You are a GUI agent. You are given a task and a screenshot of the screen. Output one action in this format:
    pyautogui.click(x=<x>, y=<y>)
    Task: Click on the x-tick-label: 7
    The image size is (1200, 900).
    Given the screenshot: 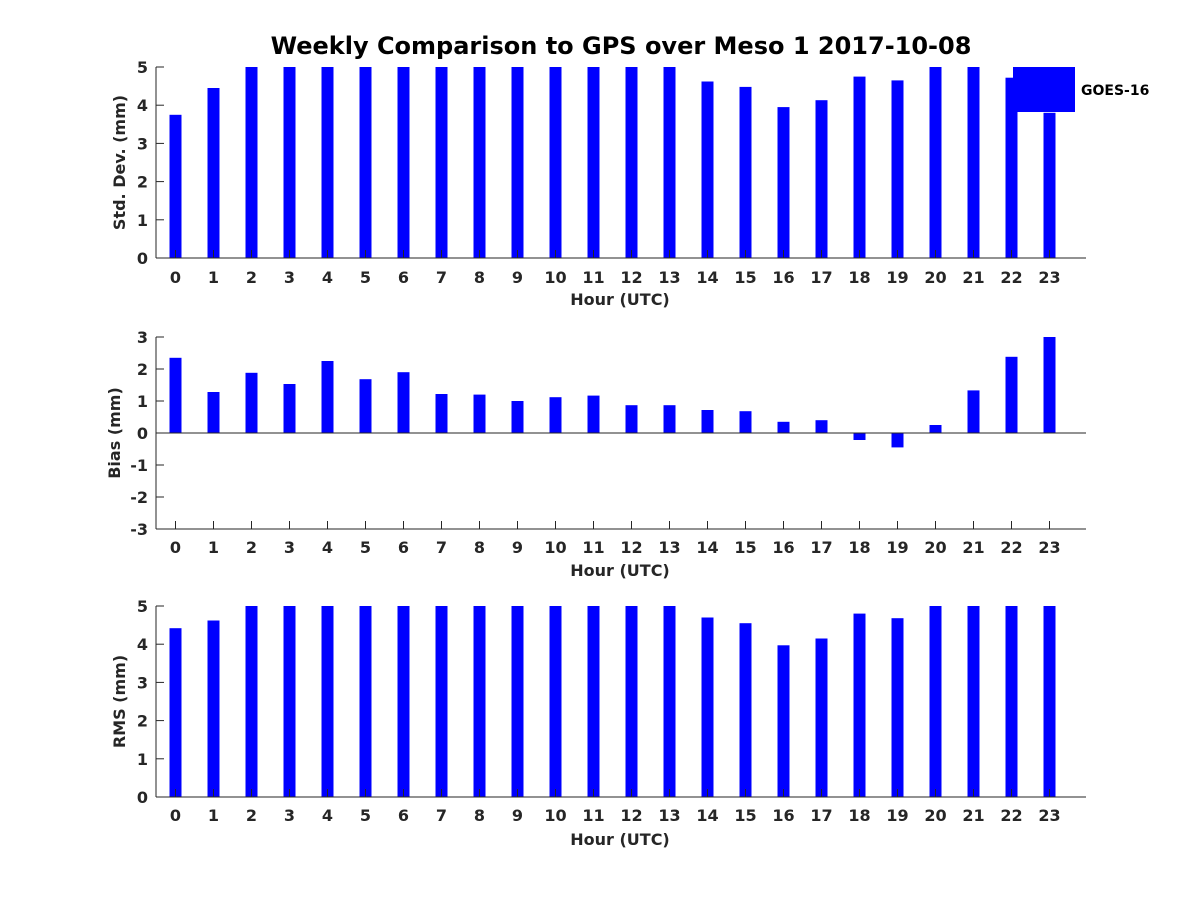 What is the action you would take?
    pyautogui.click(x=441, y=547)
    